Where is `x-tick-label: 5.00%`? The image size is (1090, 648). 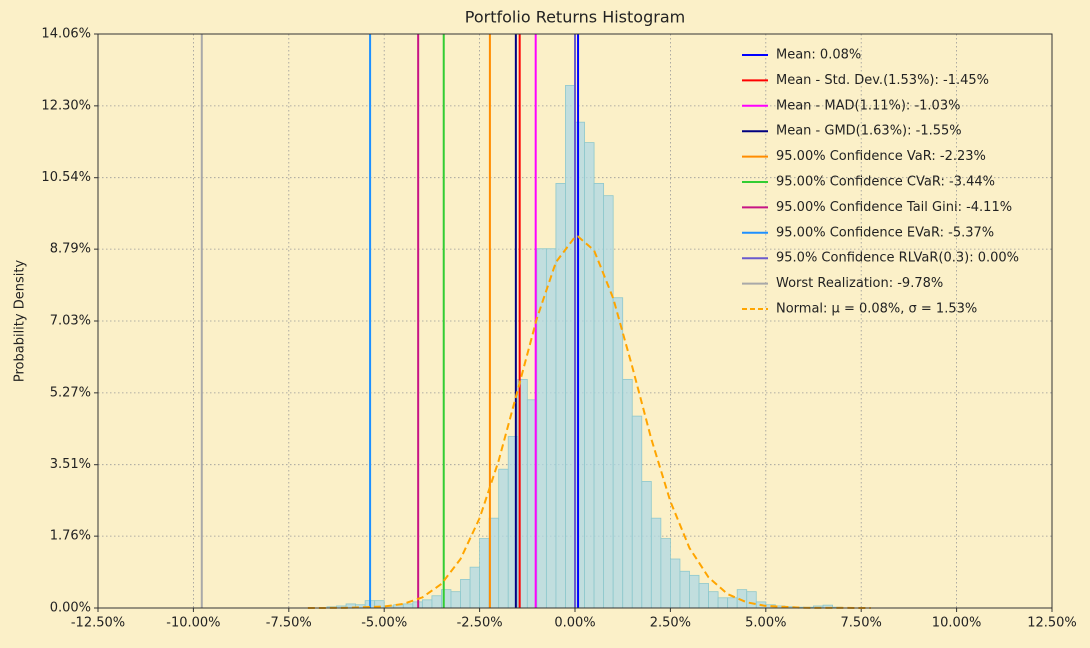
x-tick-label: 5.00% is located at coordinates (765, 623).